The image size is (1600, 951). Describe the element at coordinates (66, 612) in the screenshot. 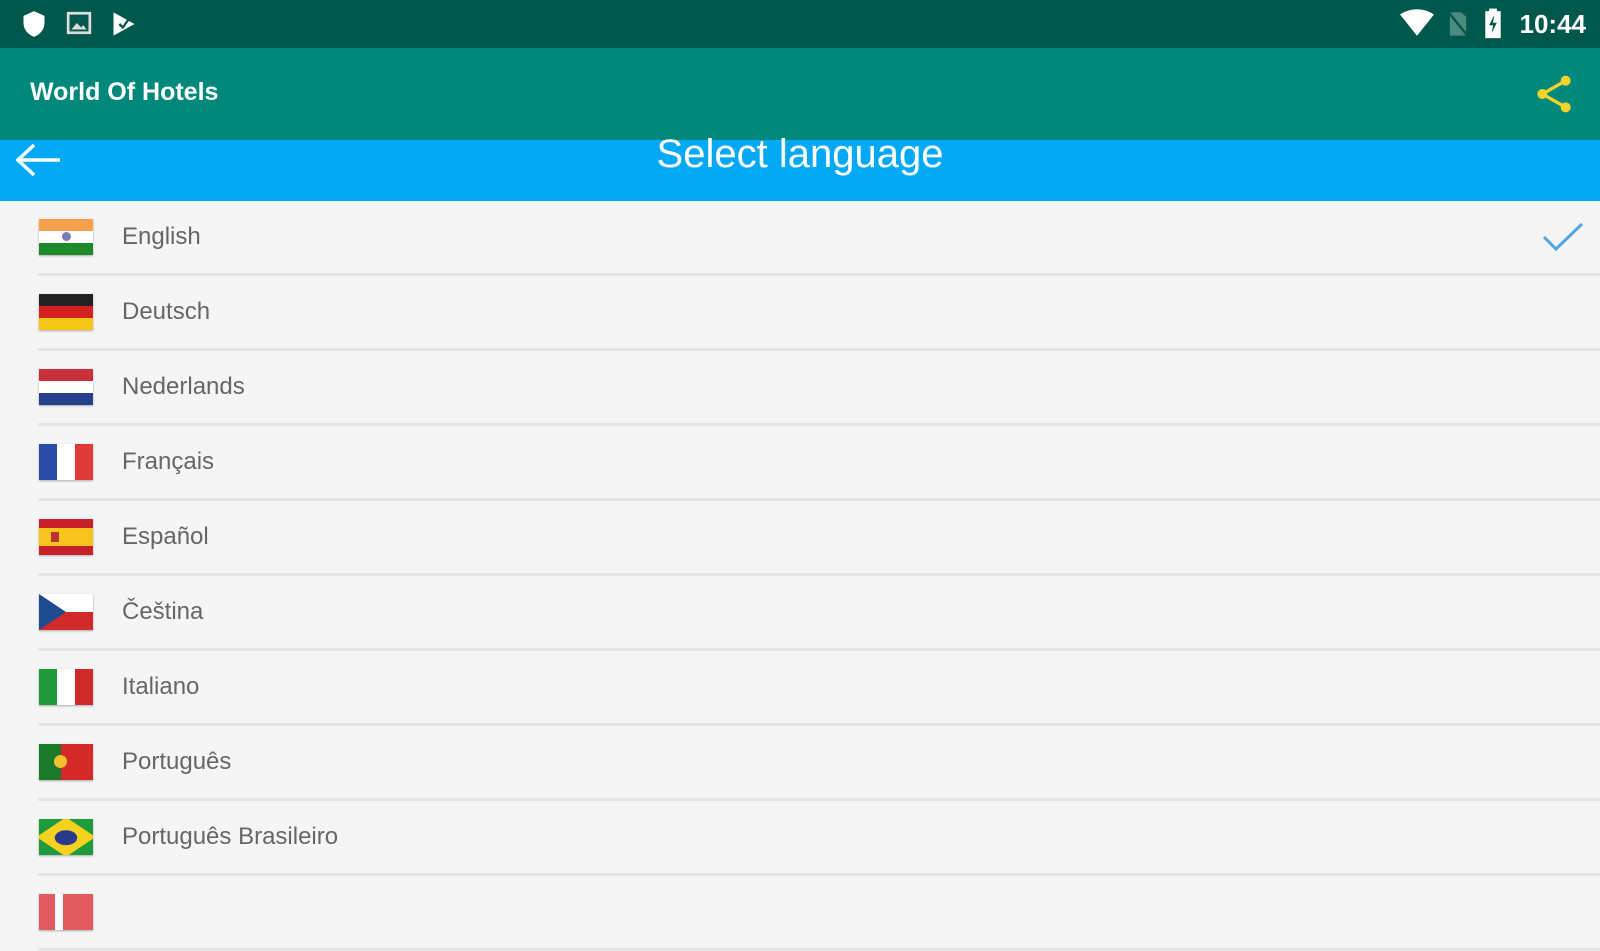

I see `flag-czech-icon` at that location.